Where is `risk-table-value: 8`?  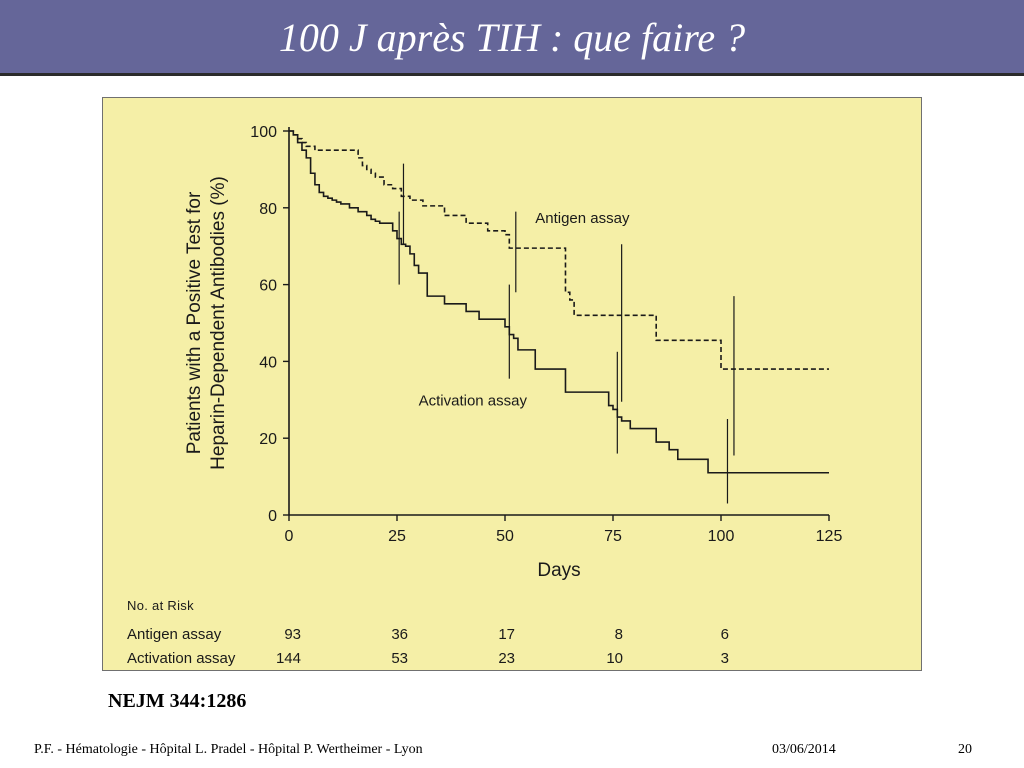 risk-table-value: 8 is located at coordinates (619, 634).